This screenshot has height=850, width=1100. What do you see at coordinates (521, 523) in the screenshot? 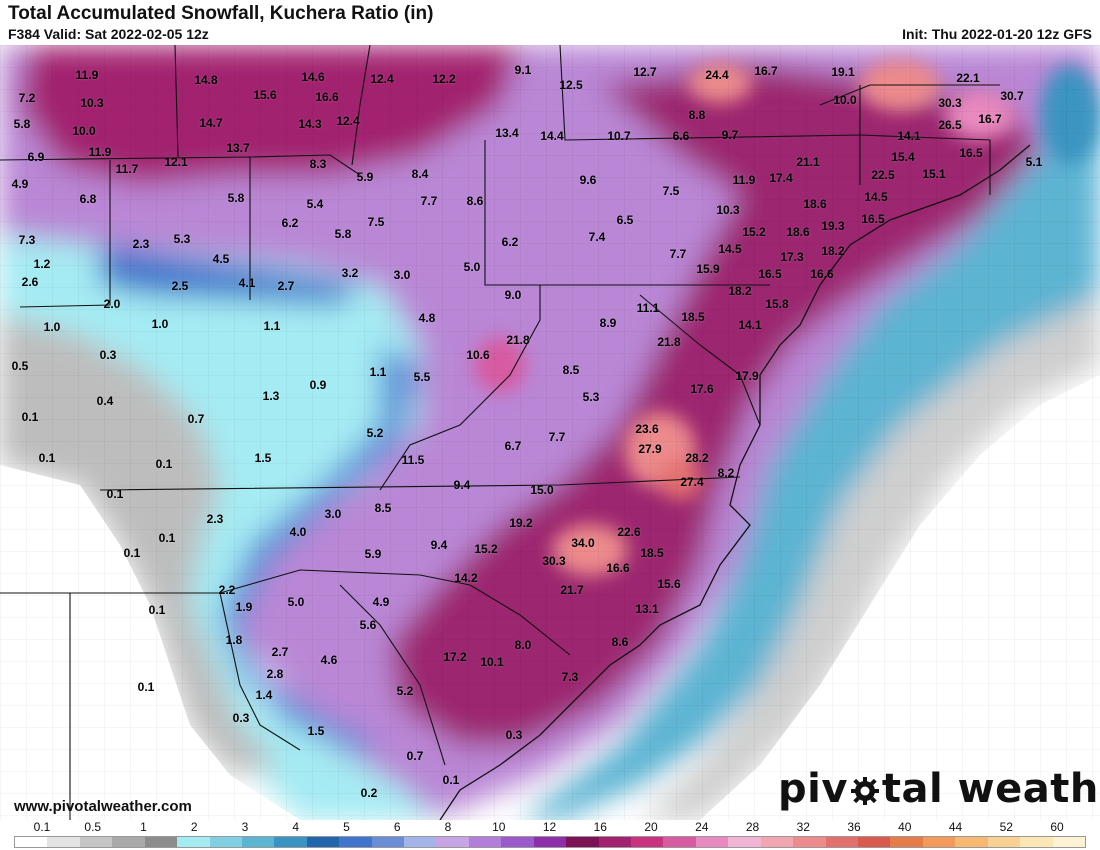
I see `snowfall-value-label: 19.2` at bounding box center [521, 523].